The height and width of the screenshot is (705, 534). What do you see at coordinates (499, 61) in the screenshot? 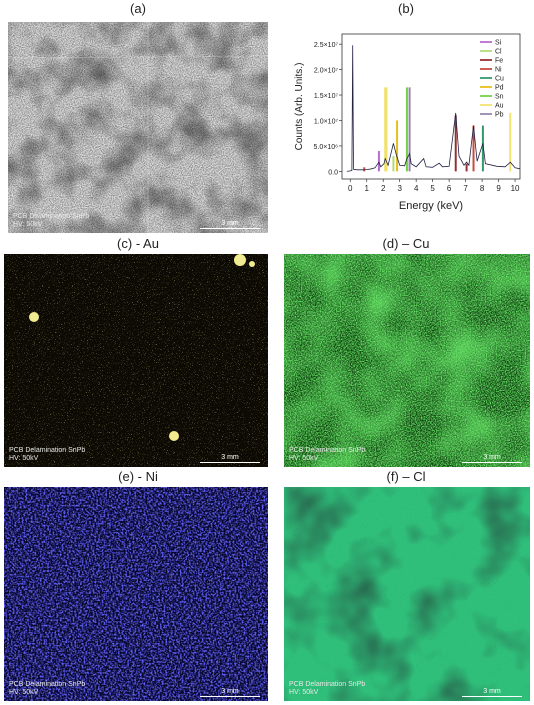
I see `legend-label-fe: Fe` at bounding box center [499, 61].